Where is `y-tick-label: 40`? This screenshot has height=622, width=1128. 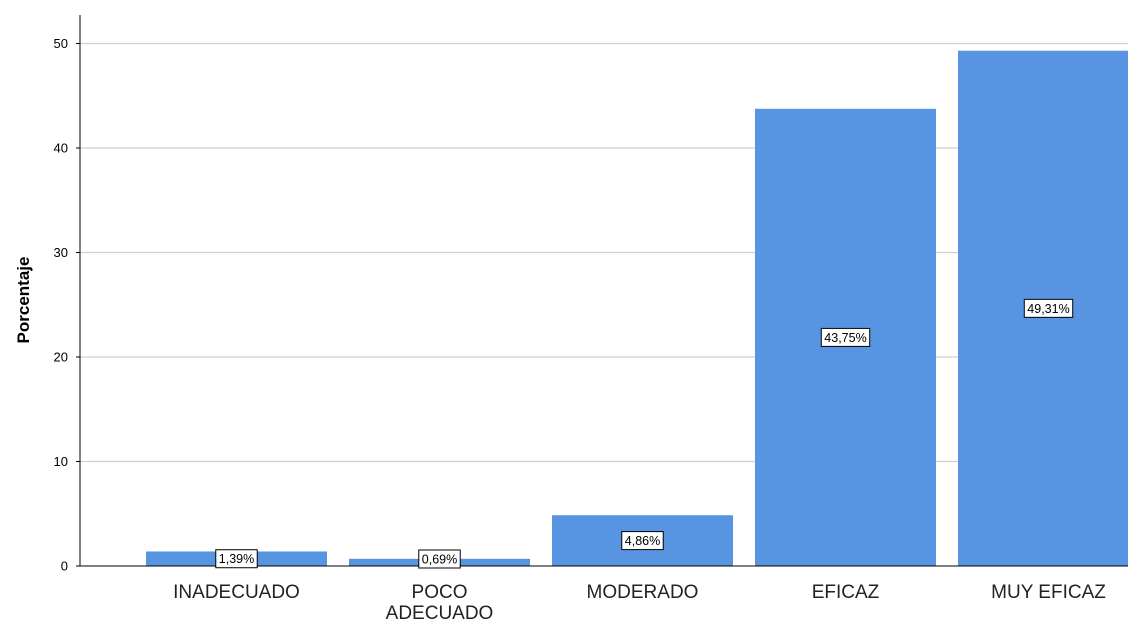
y-tick-label: 40 is located at coordinates (61, 148).